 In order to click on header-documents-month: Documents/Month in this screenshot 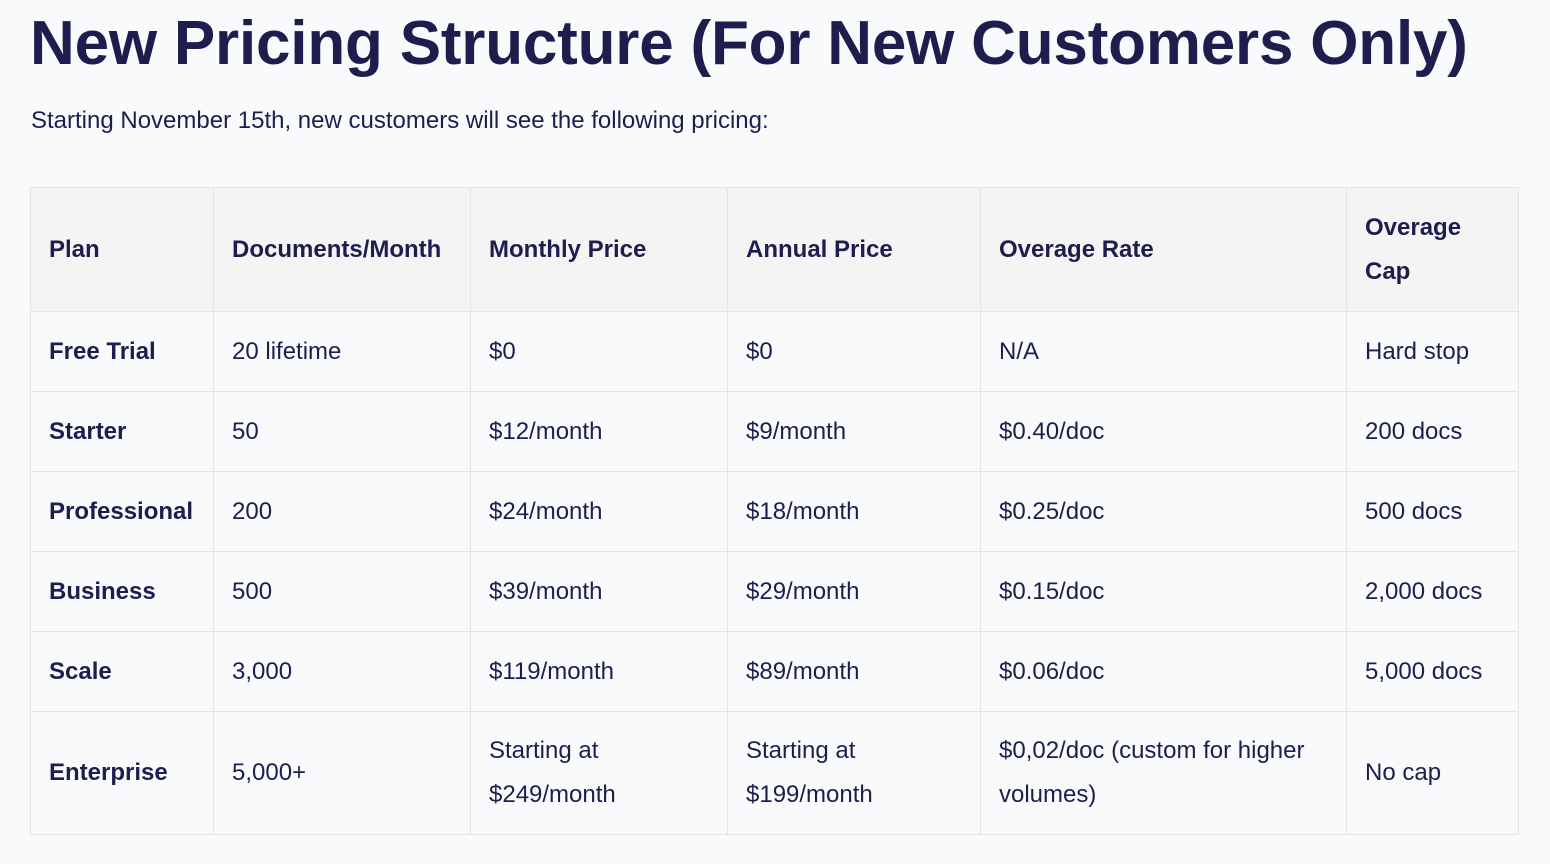, I will do `click(342, 249)`.